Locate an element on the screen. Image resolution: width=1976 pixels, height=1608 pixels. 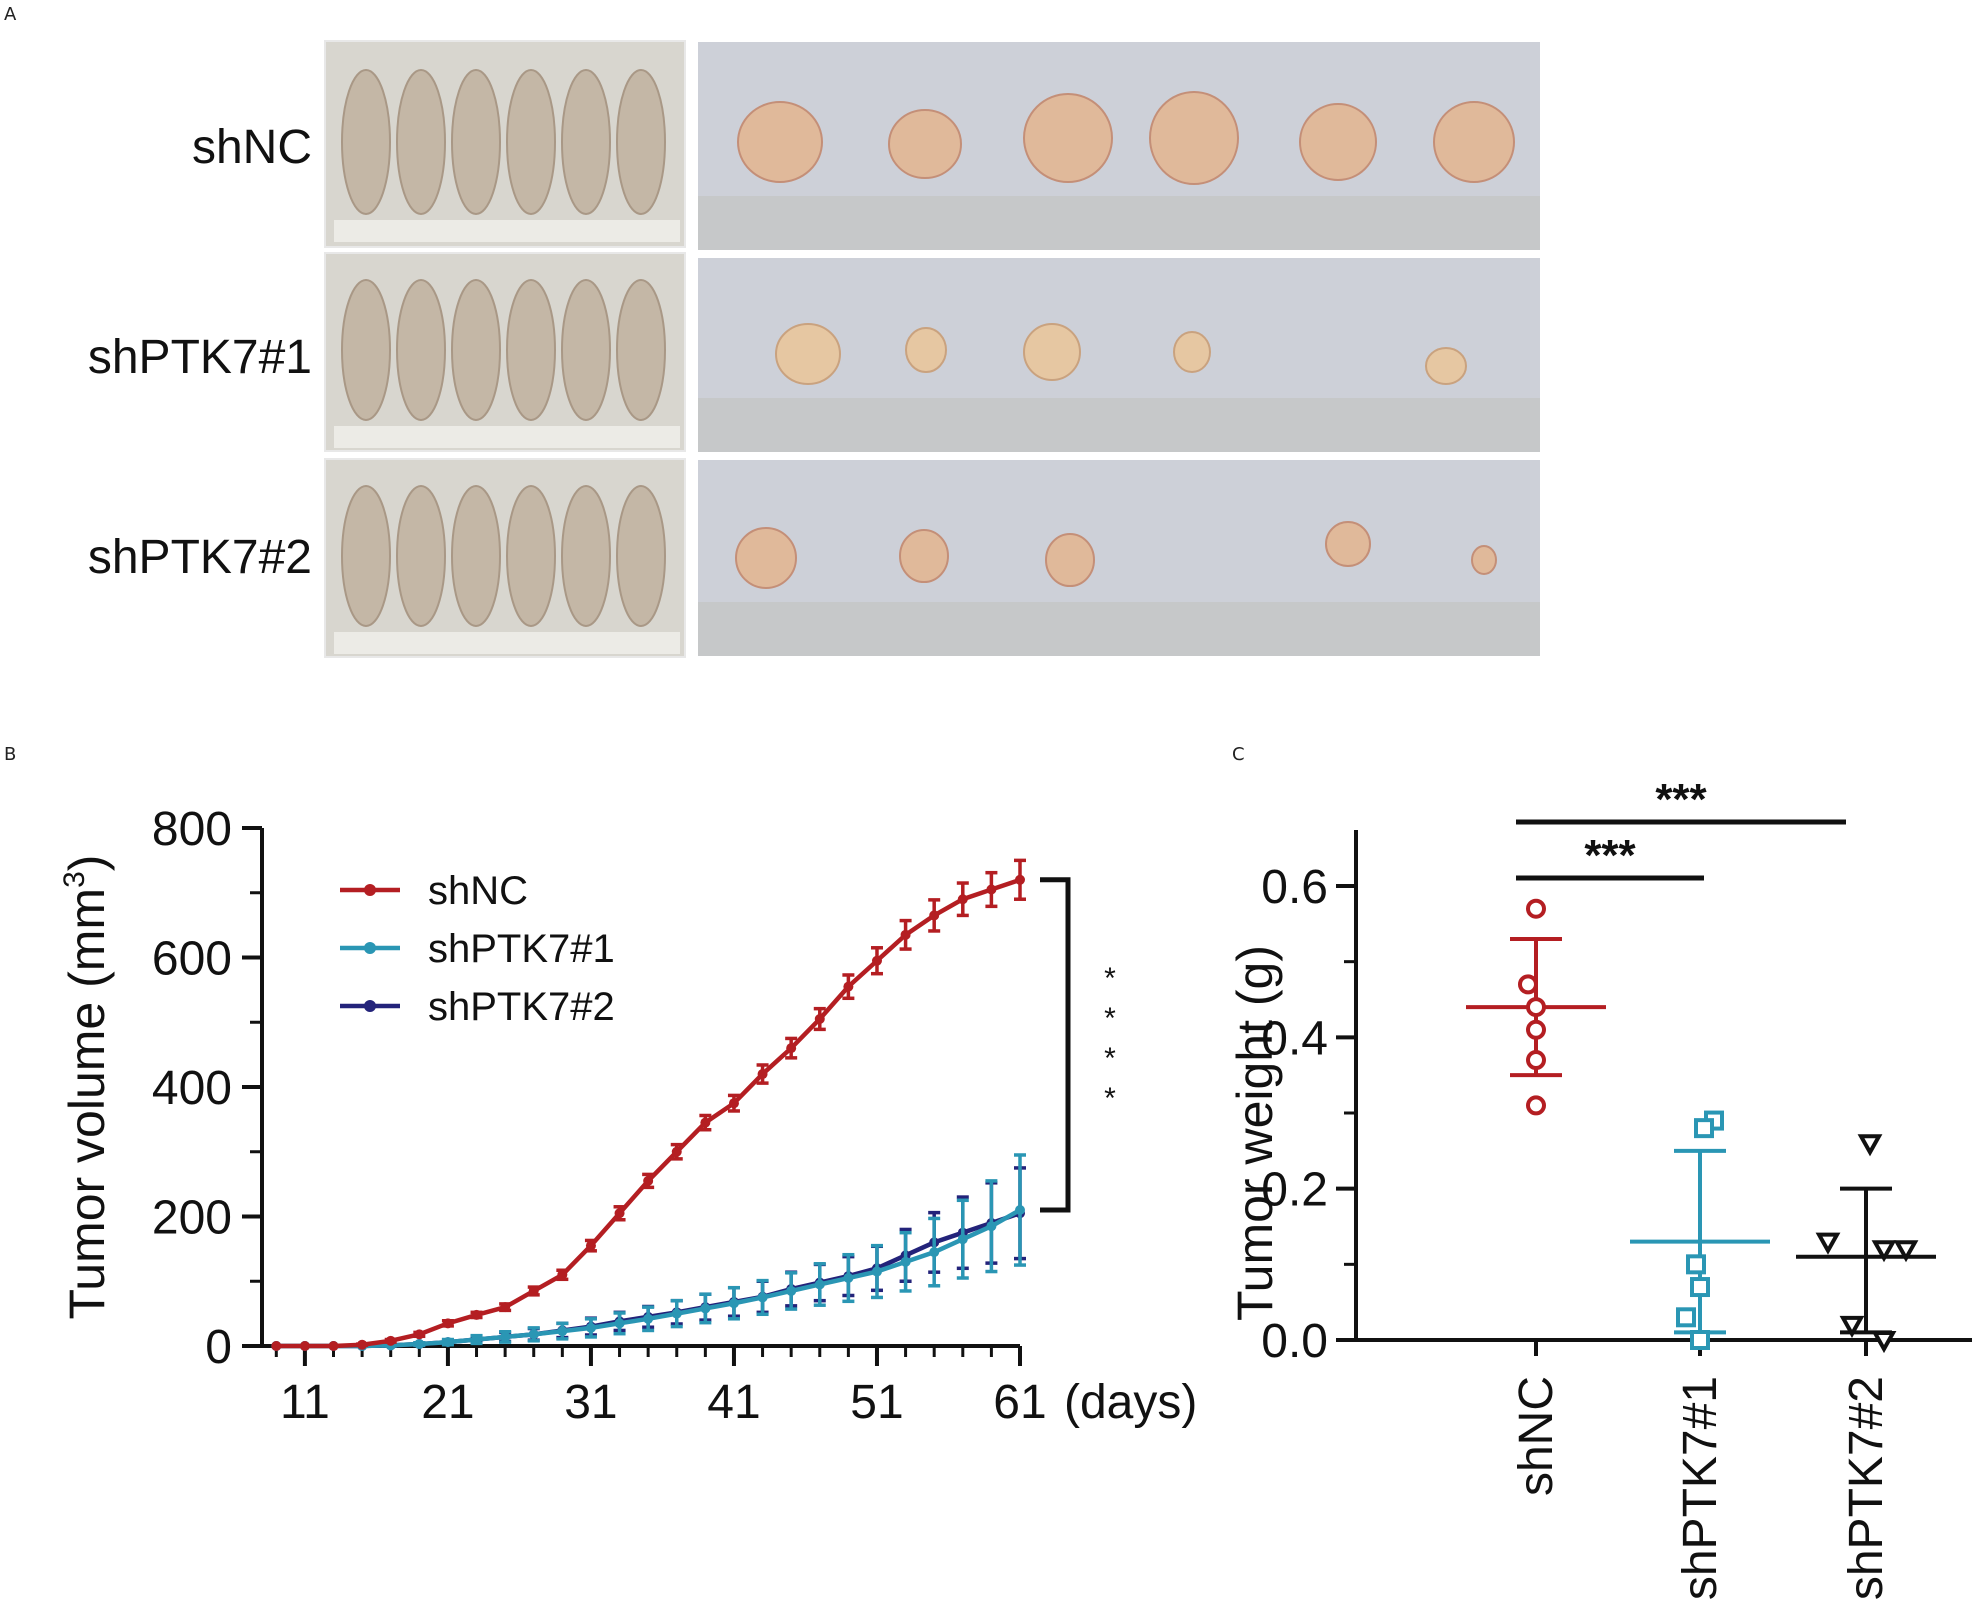
tumor-photo-shnc is located at coordinates (1119, 146).